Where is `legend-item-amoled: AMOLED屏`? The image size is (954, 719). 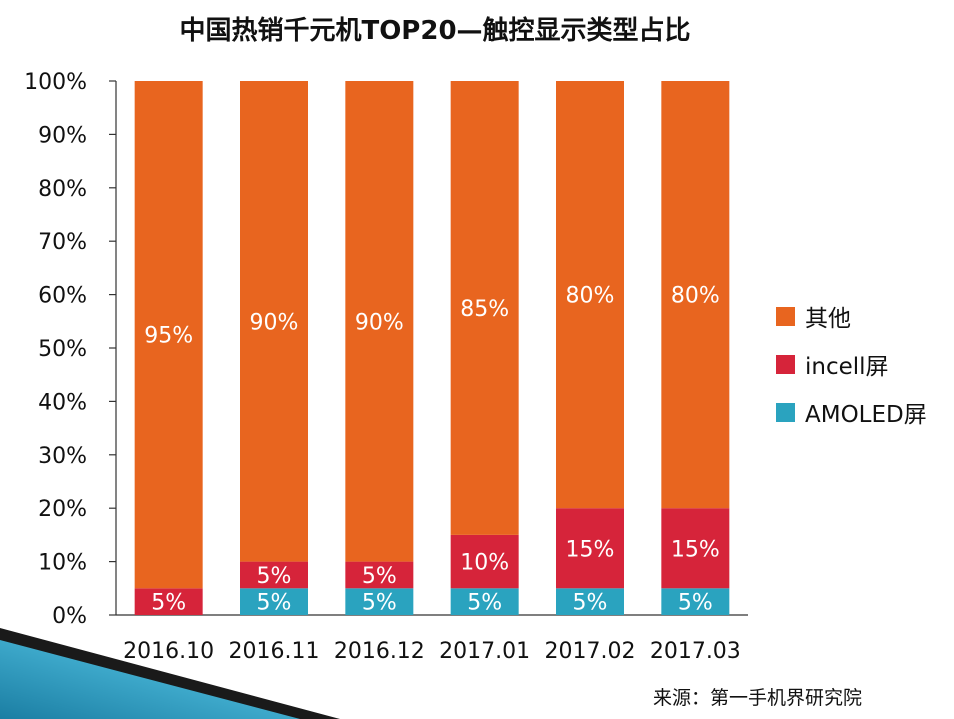 legend-item-amoled: AMOLED屏 is located at coordinates (851, 412).